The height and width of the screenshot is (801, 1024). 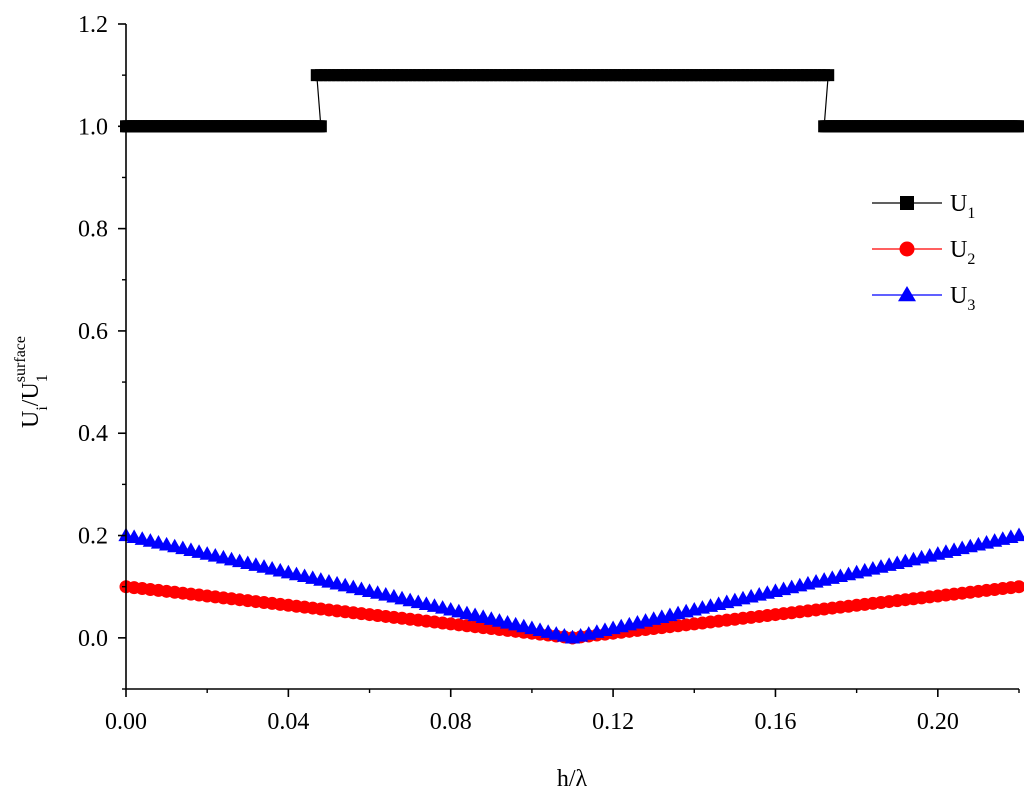 What do you see at coordinates (93, 127) in the screenshot?
I see `y-tick-label: 1.0` at bounding box center [93, 127].